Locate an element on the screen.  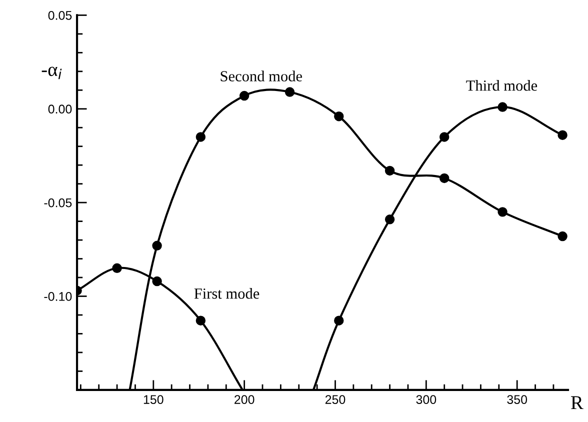
annotation: First mode is located at coordinates (227, 293).